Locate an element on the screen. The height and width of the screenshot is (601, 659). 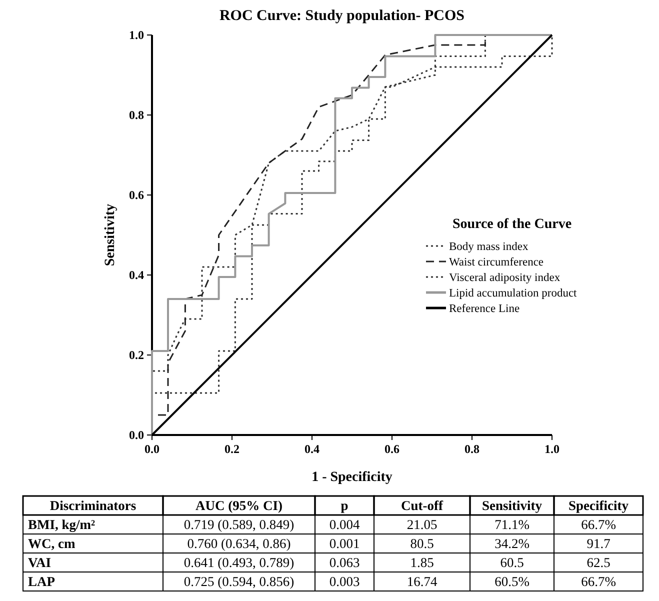
category-label: Sensitivity is located at coordinates (512, 505).